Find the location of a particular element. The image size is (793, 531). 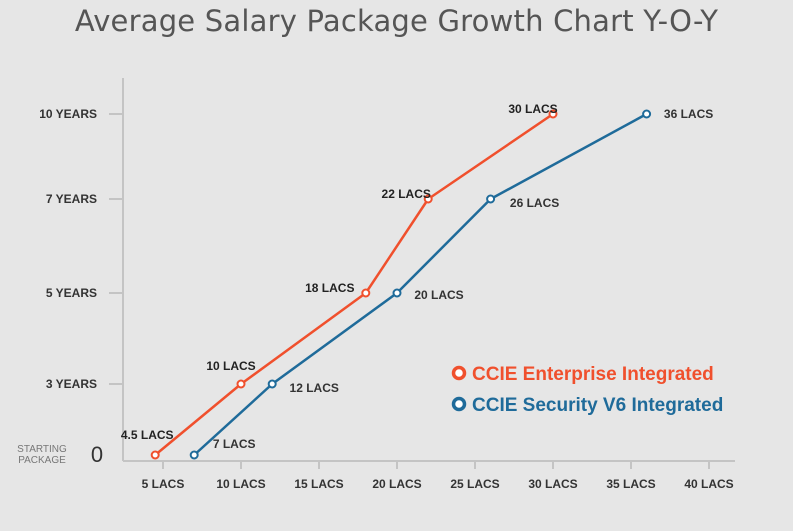

x-tick-label: 25 LACS is located at coordinates (474, 484).